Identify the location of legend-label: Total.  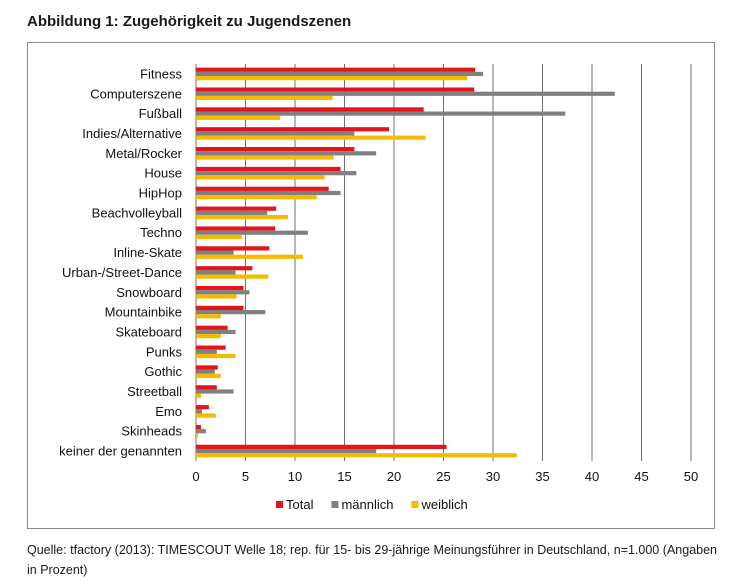
(300, 504).